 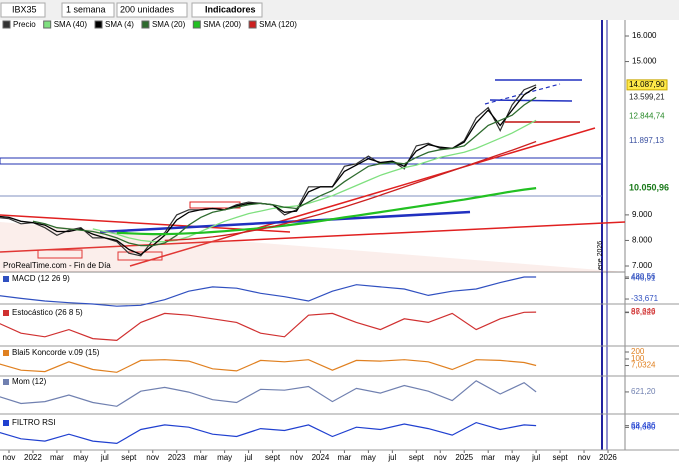 I want to click on legend-entry: SMA (40), so click(x=71, y=24).